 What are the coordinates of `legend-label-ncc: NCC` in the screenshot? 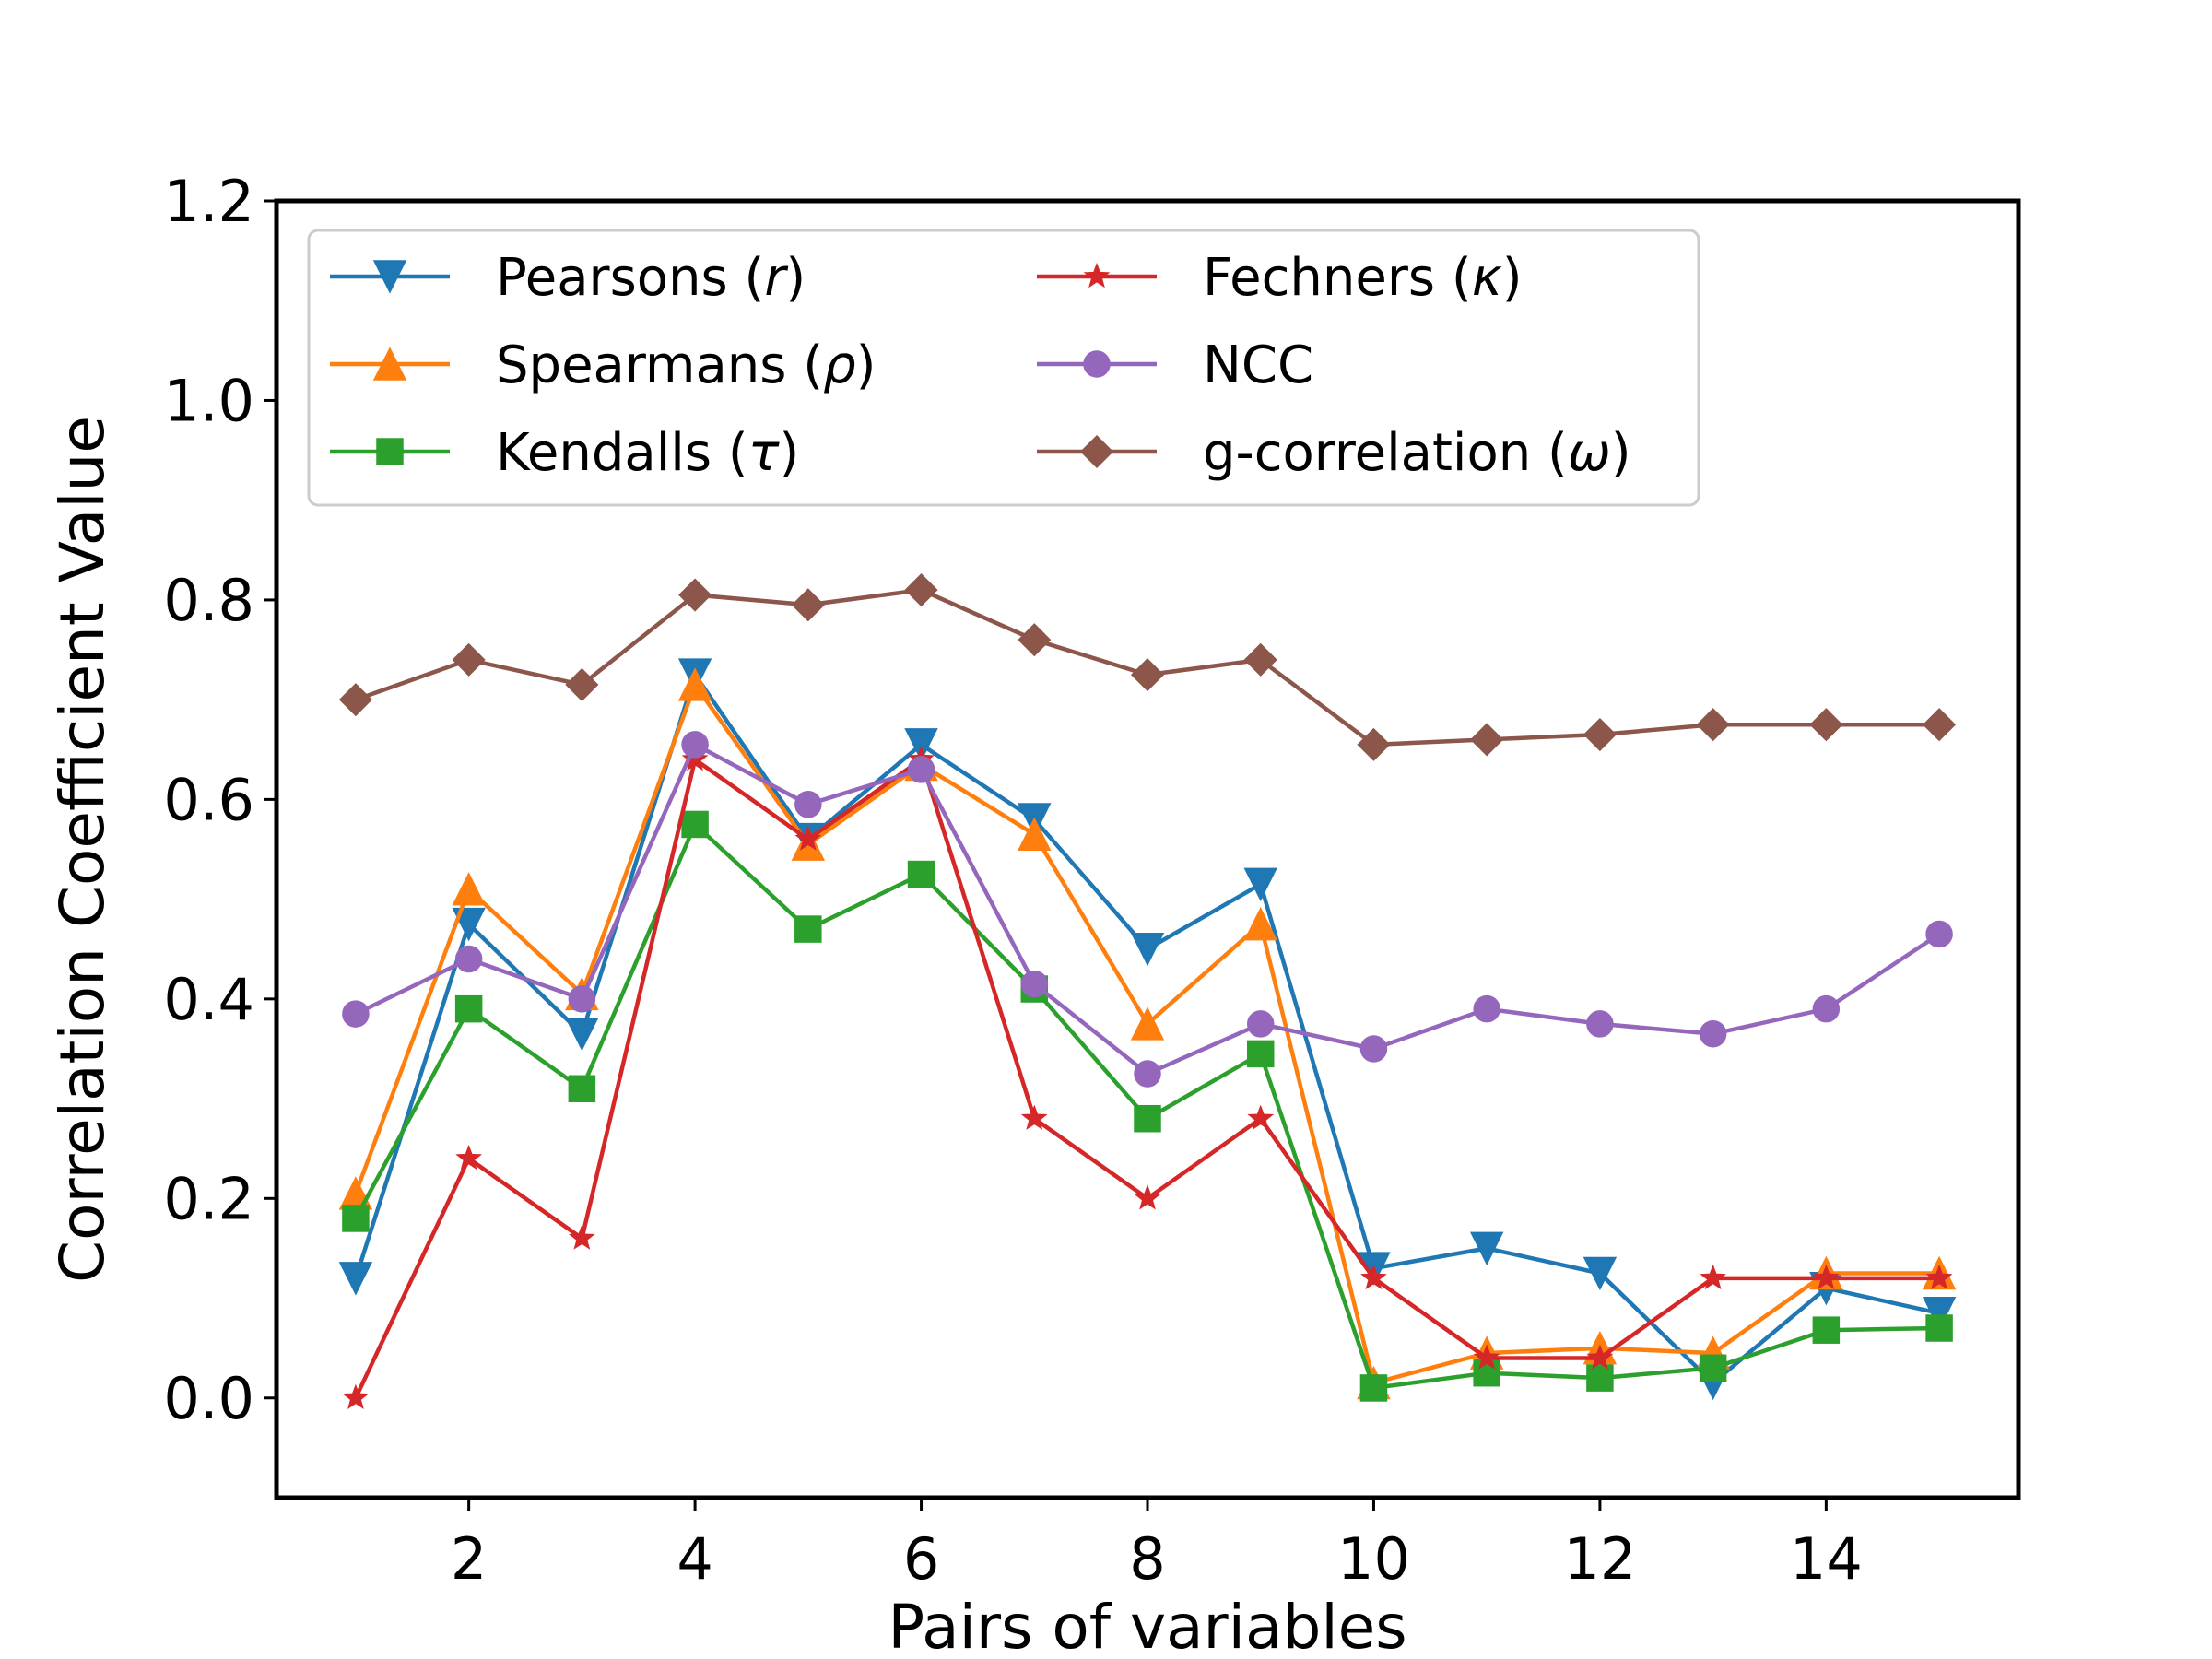 It's located at (1258, 365).